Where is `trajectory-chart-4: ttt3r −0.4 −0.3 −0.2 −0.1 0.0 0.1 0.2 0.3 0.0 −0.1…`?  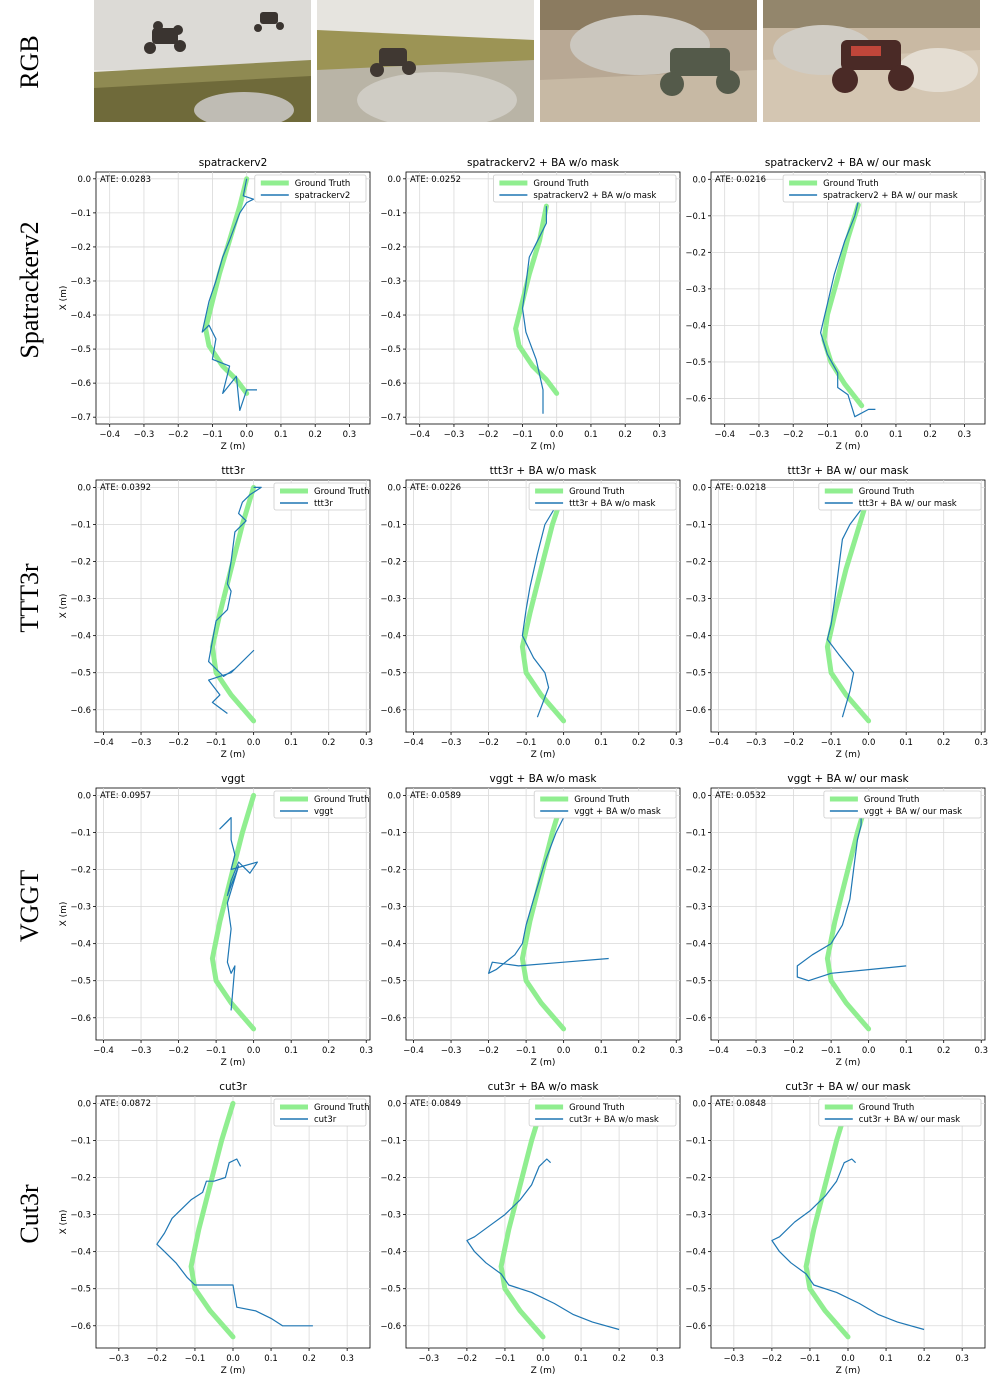 trajectory-chart-4: ttt3r −0.4 −0.3 −0.2 −0.1 0.0 0.1 0.2 0.3 0.0 −0.1… is located at coordinates (216, 612).